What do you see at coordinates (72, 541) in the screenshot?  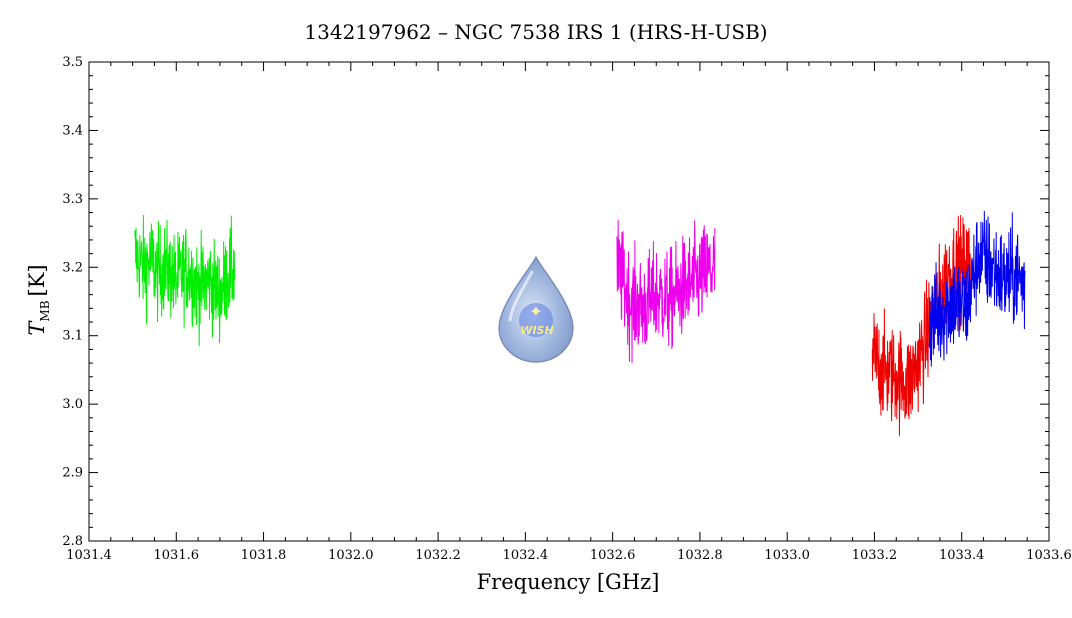 I see `y-tick-label: 2.8` at bounding box center [72, 541].